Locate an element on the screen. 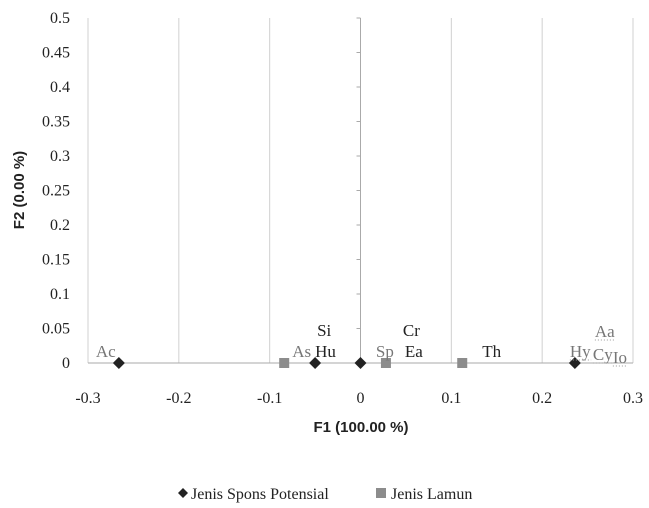  y-tick-label: 0.4 is located at coordinates (60, 87).